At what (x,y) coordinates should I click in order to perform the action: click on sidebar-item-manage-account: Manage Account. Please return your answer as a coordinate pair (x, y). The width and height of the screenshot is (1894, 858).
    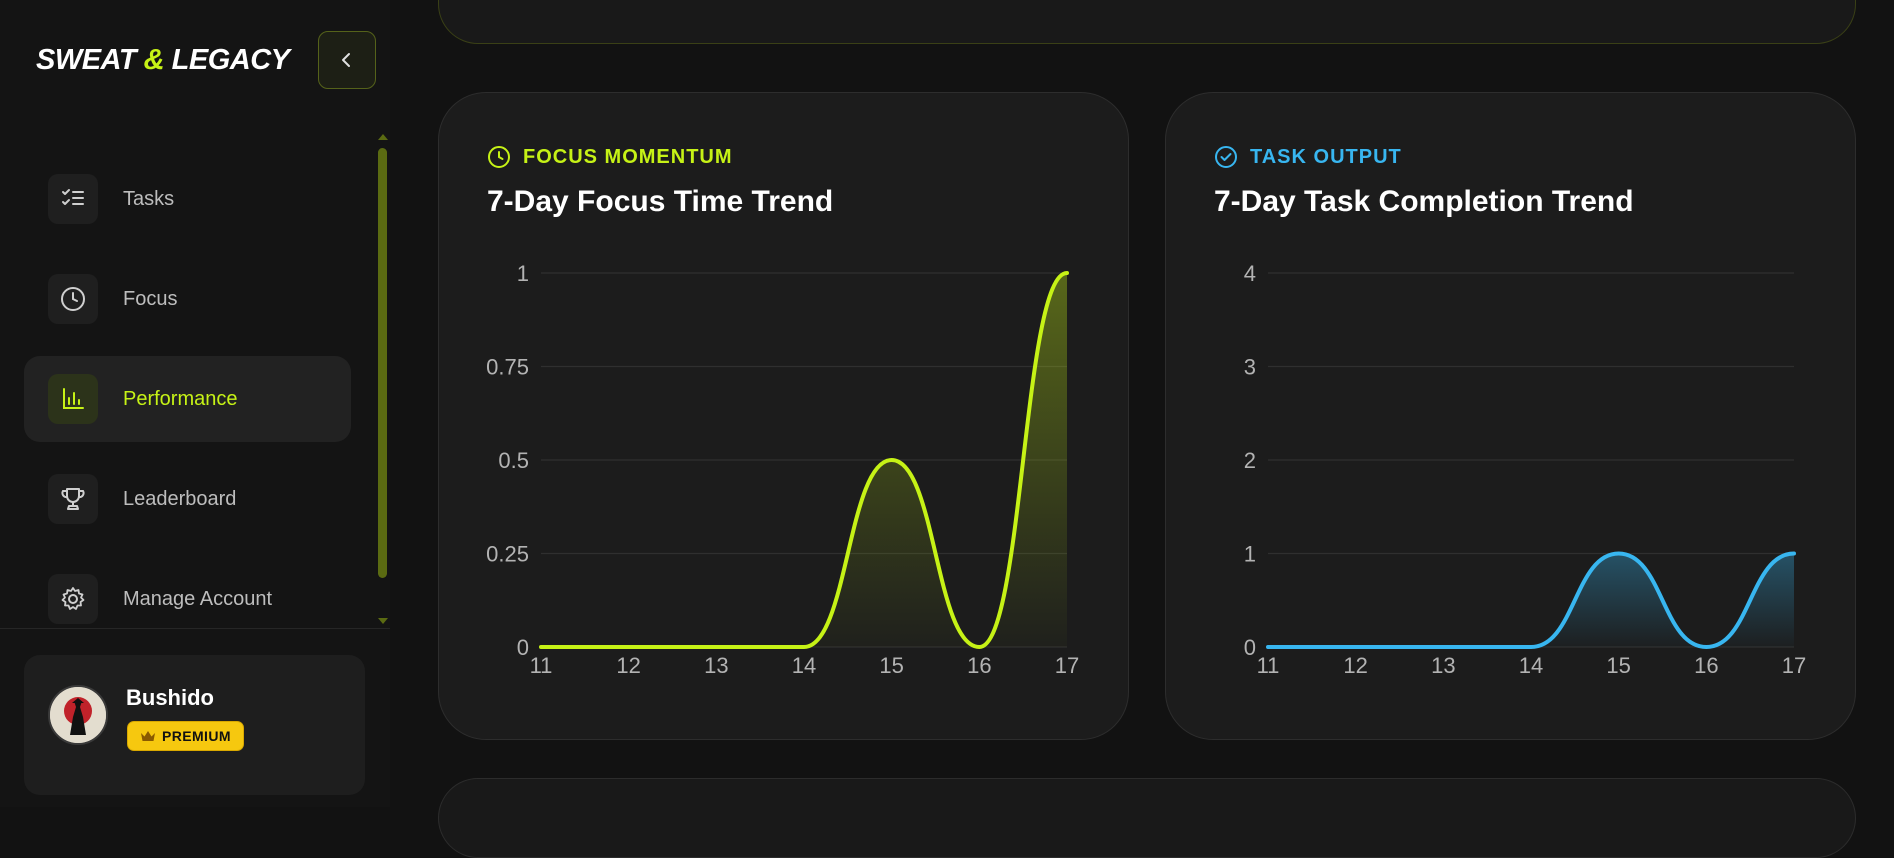
    Looking at the image, I should click on (187, 599).